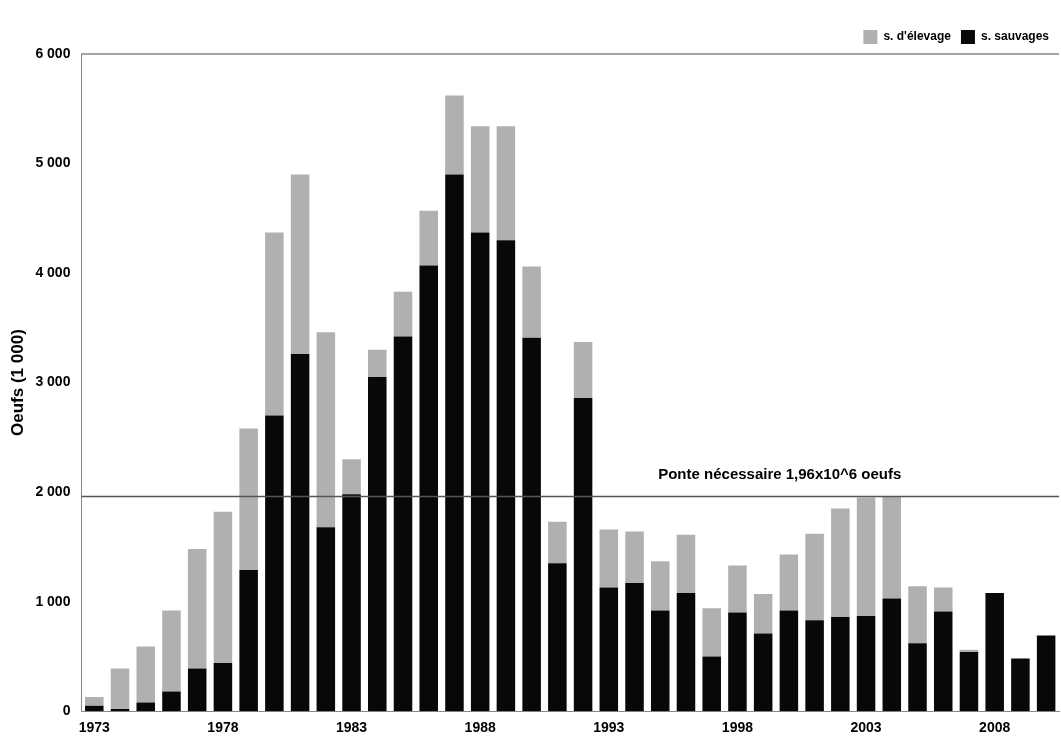  I want to click on y-tick-label: 6 000, so click(53, 52).